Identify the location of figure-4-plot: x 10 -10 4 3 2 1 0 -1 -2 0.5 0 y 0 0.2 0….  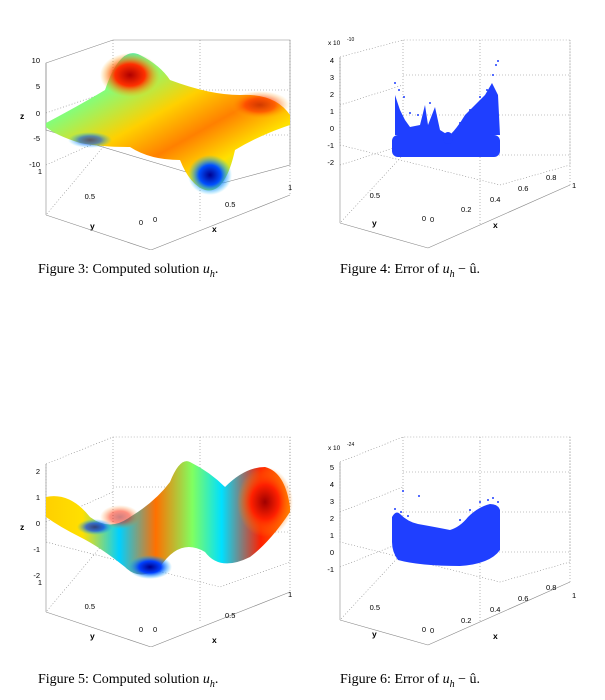
(447, 142).